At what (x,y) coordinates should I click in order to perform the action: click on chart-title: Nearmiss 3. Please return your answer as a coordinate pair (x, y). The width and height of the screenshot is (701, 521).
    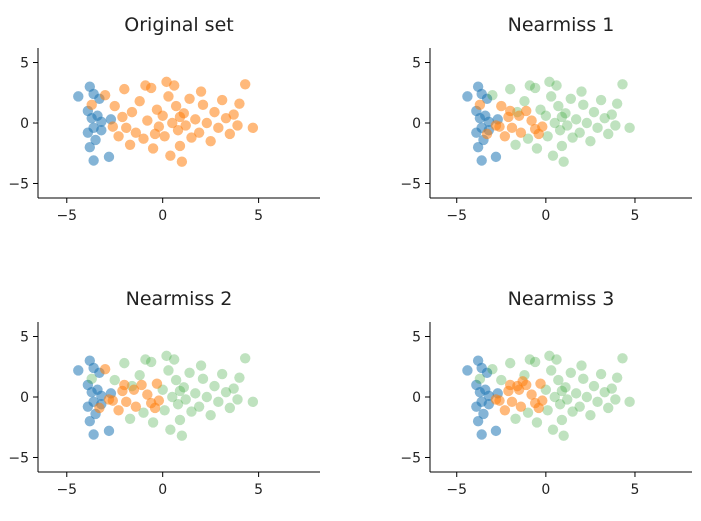
    Looking at the image, I should click on (561, 299).